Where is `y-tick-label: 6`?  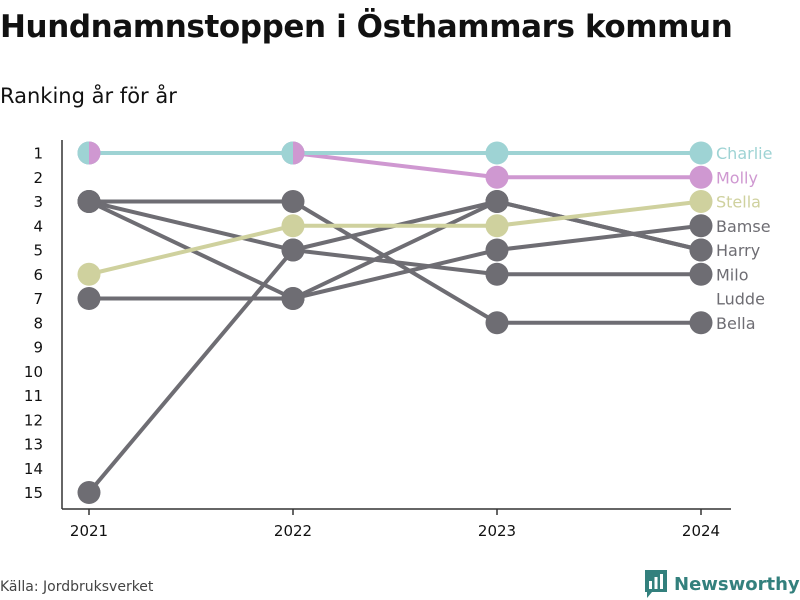 y-tick-label: 6 is located at coordinates (38, 275).